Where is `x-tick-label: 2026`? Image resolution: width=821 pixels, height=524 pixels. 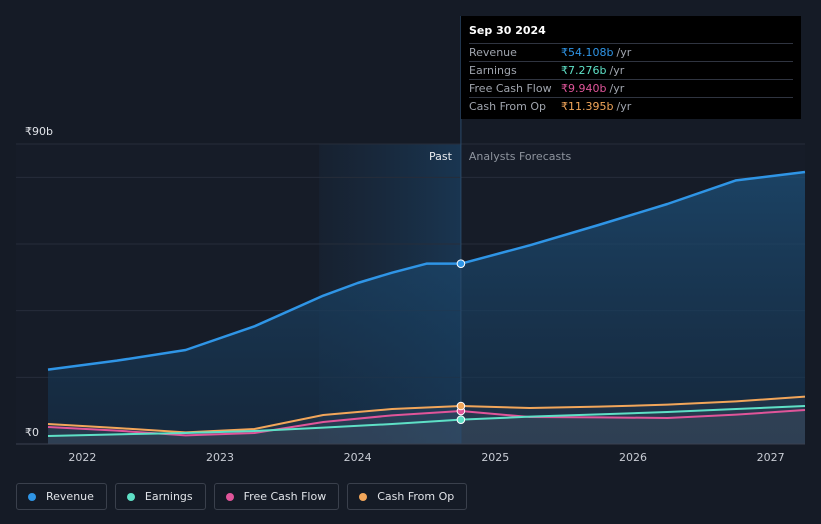 x-tick-label: 2026 is located at coordinates (633, 457).